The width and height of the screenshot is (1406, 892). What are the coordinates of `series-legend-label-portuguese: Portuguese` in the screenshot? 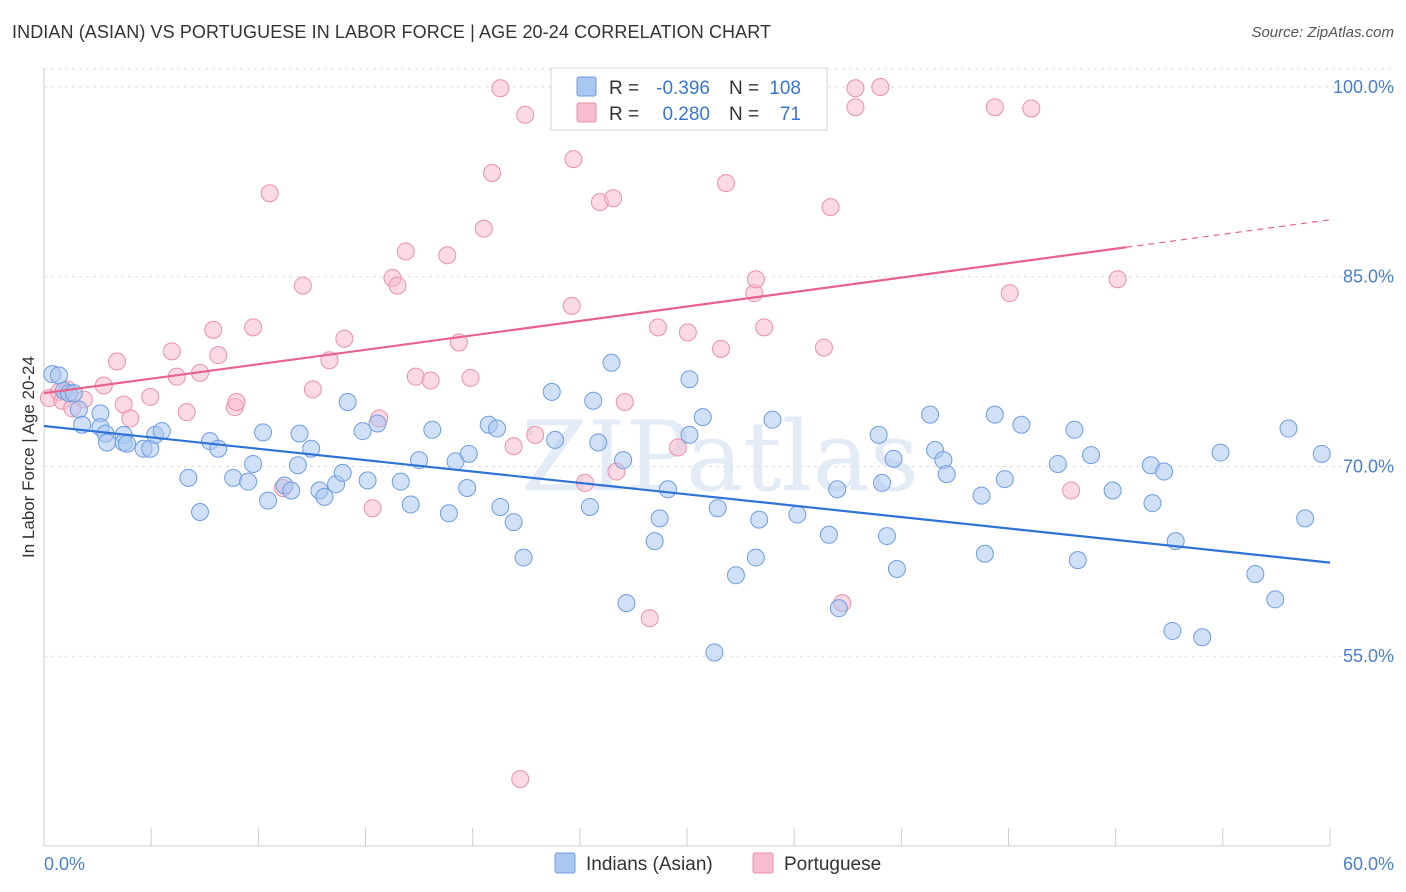 It's located at (832, 864).